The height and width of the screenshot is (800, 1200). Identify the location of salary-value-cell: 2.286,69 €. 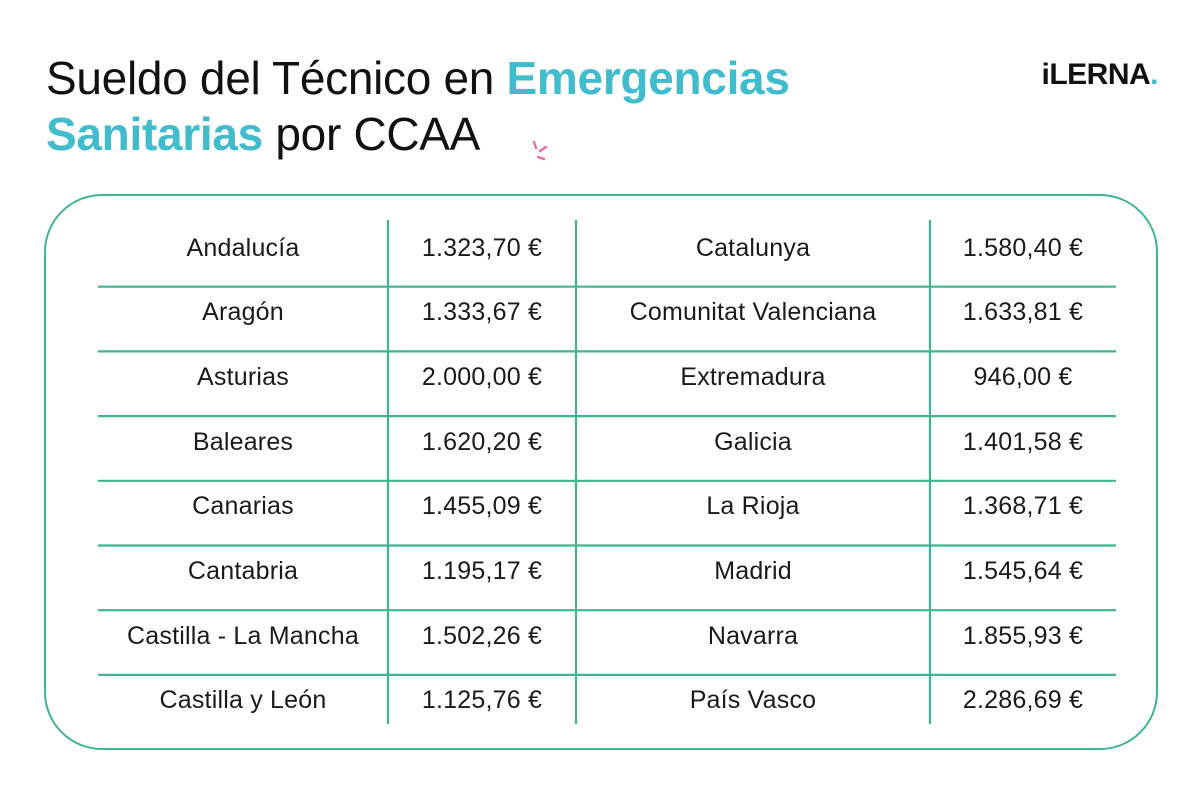
(1023, 700).